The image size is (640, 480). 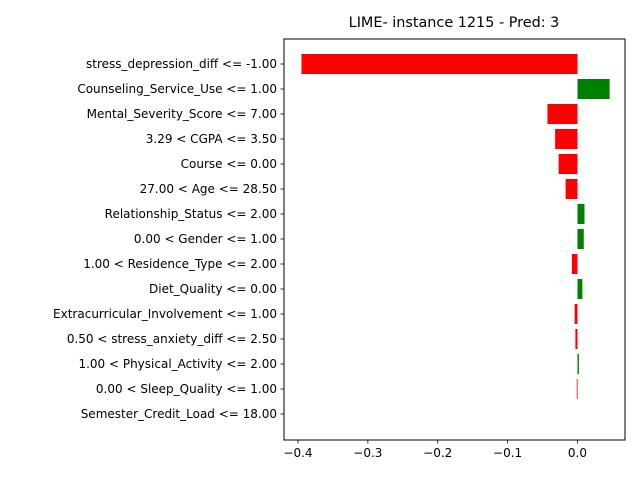 What do you see at coordinates (208, 189) in the screenshot?
I see `y-tick-label: 27.00 < Age <= 28.50` at bounding box center [208, 189].